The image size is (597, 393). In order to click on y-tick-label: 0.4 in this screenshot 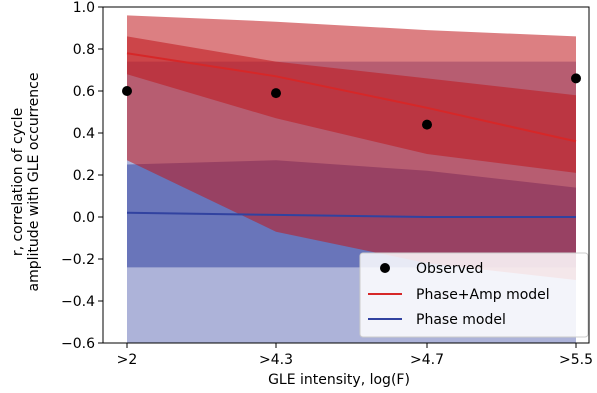, I will do `click(84, 134)`.